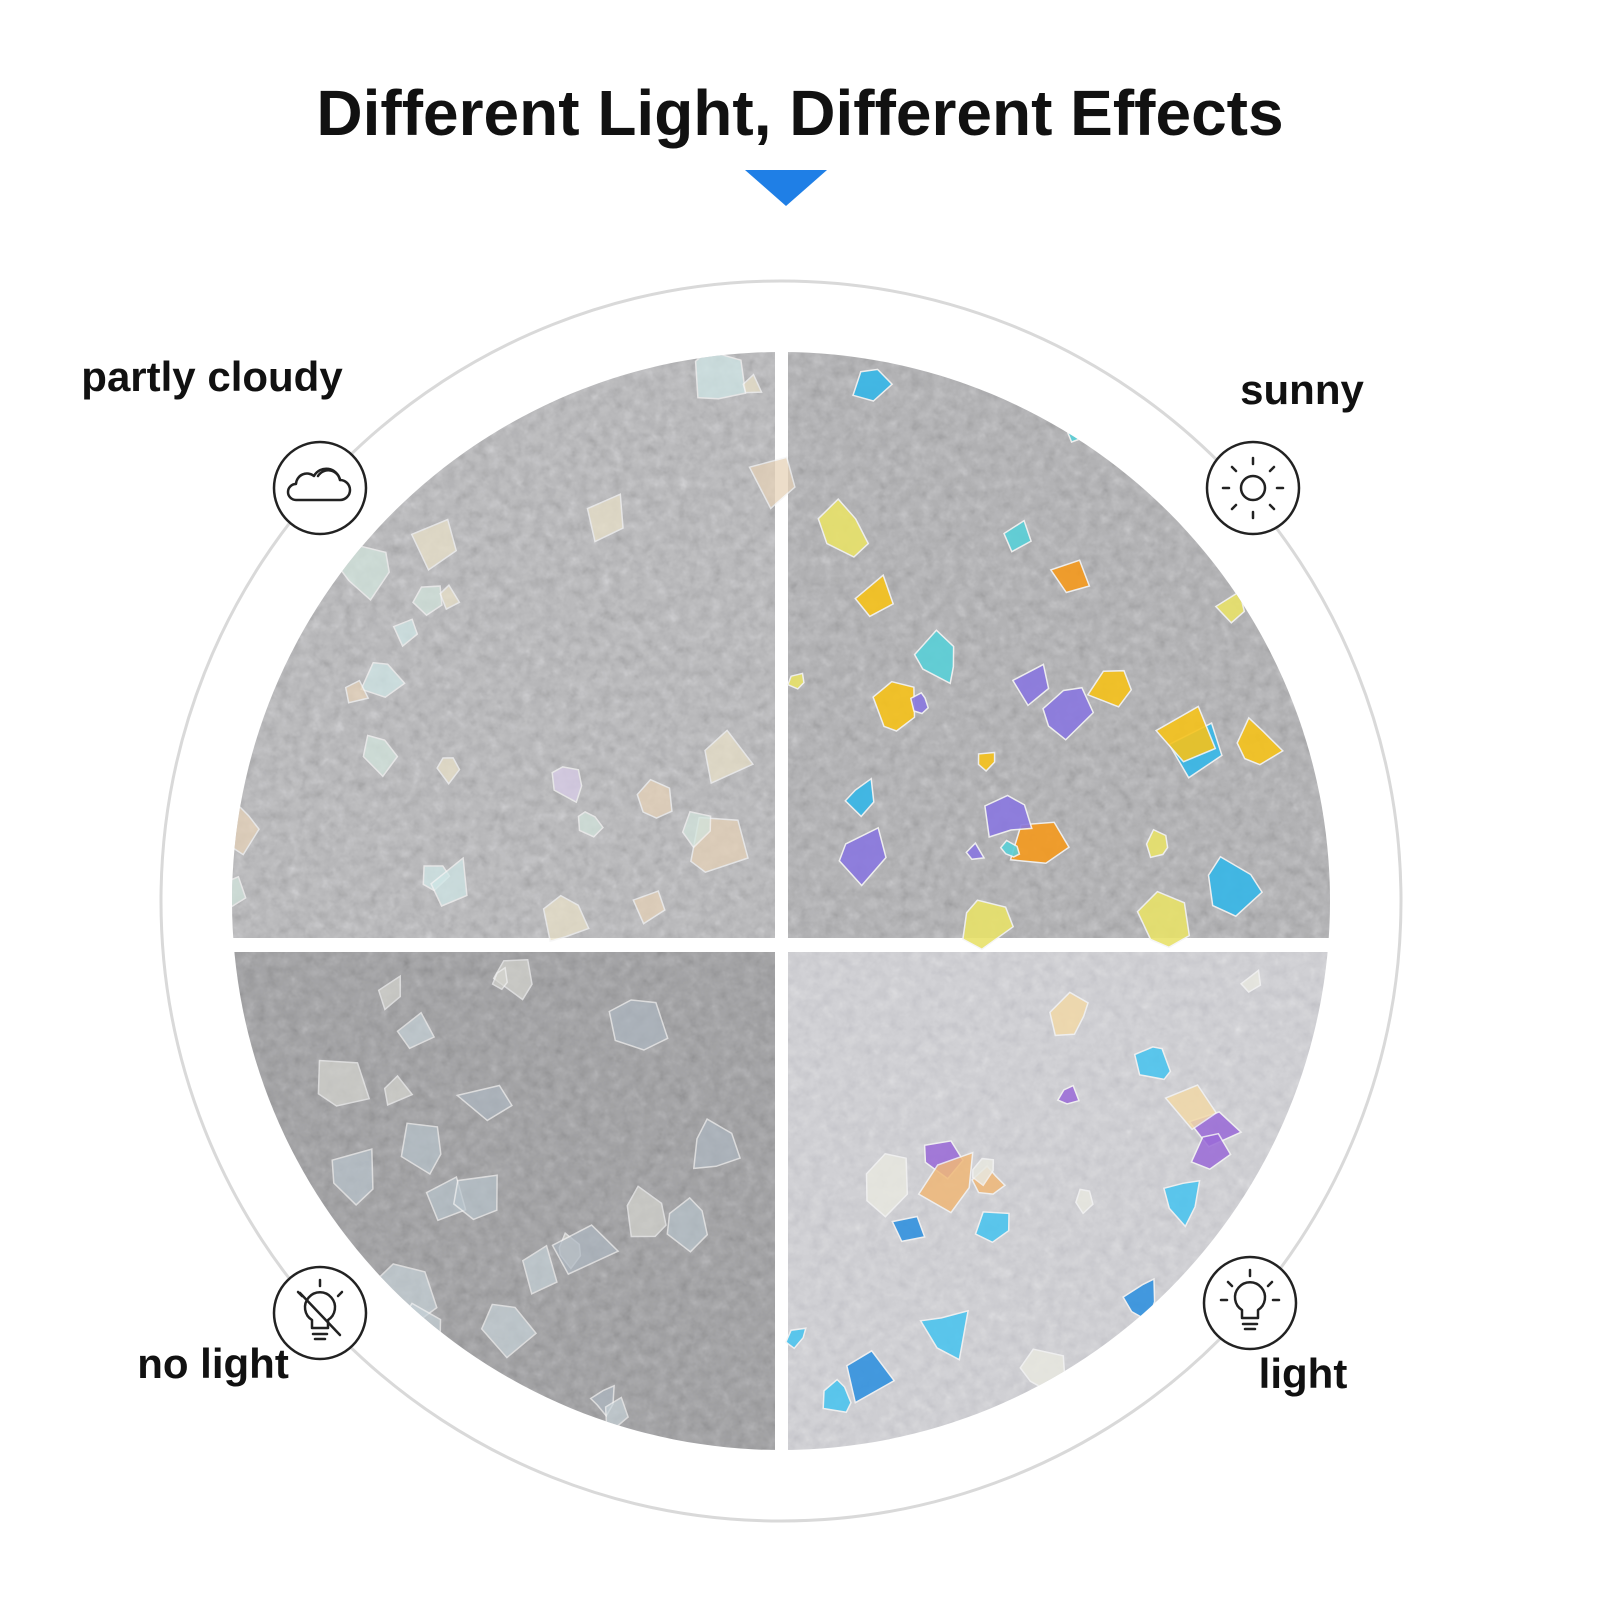 This screenshot has height=1601, width=1601. I want to click on icon-cloud, so click(320, 488).